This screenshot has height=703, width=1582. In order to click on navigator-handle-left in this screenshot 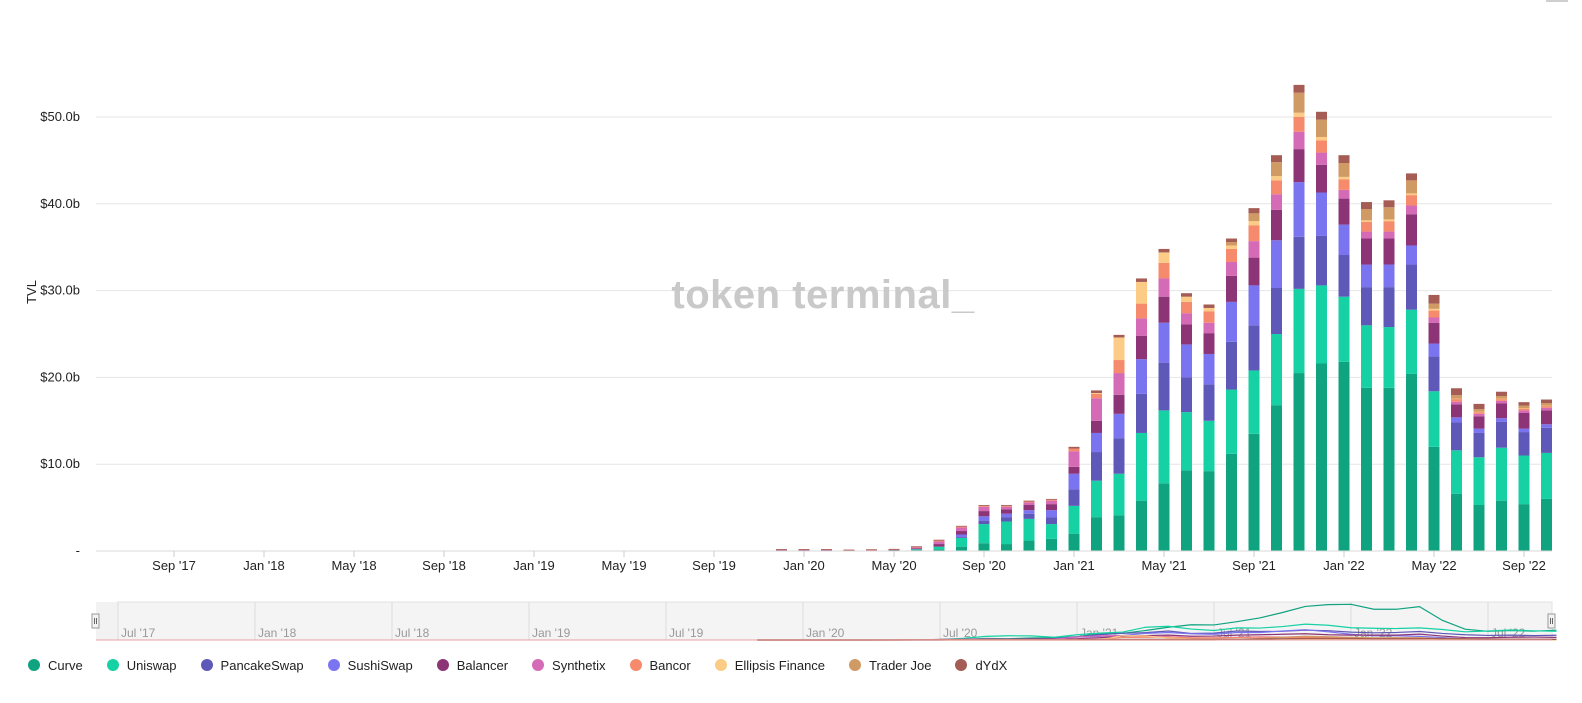, I will do `click(95, 621)`.